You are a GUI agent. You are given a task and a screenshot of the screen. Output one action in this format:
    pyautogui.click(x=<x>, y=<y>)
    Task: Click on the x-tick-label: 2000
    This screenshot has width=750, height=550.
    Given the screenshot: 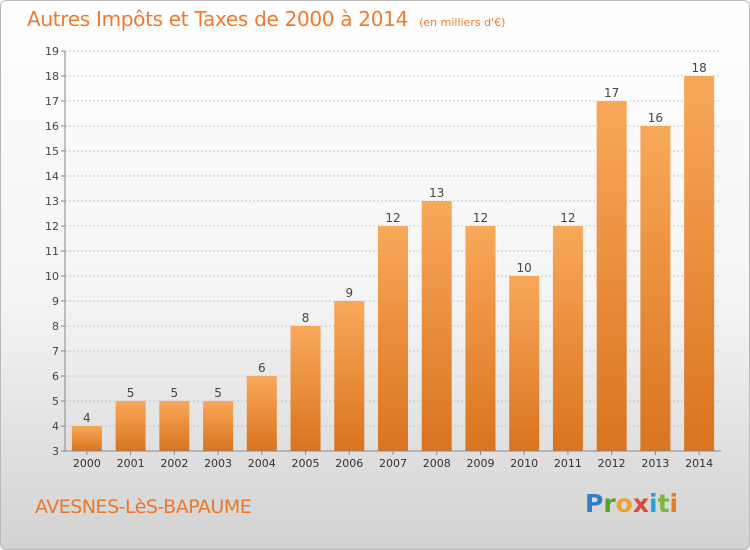 What is the action you would take?
    pyautogui.click(x=87, y=463)
    